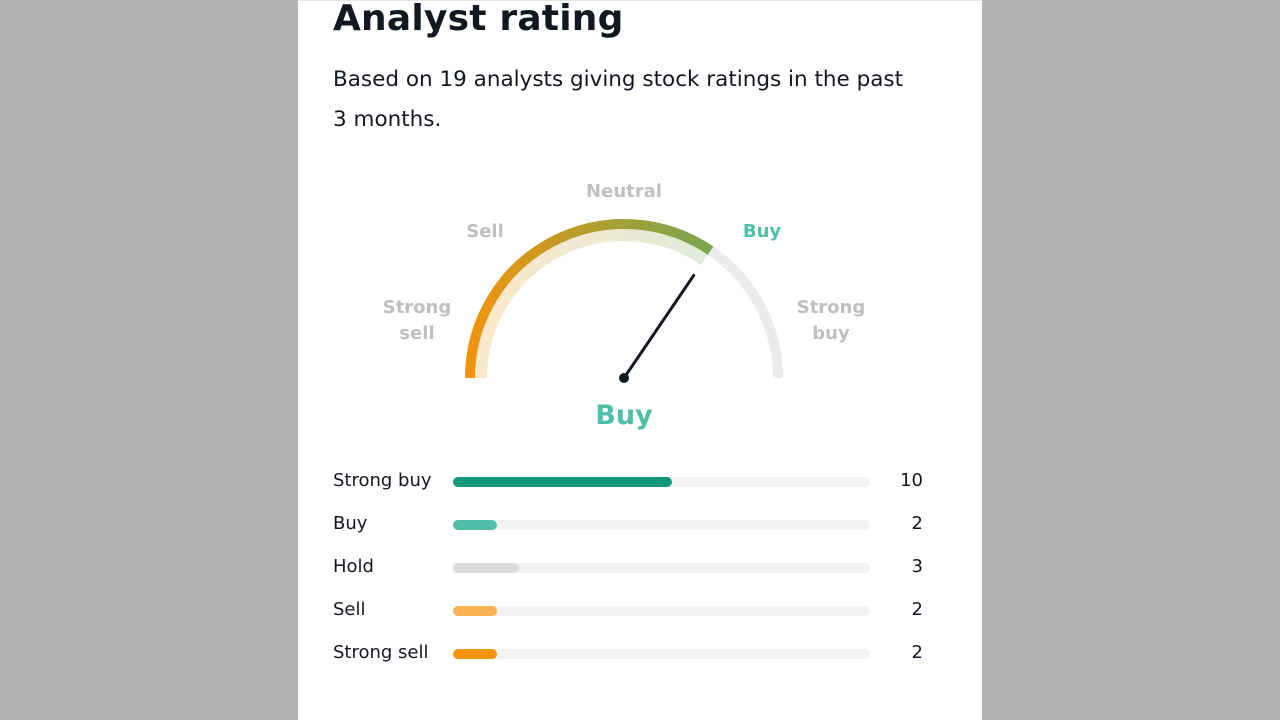  I want to click on gauge-inner-band, so click(591, 304).